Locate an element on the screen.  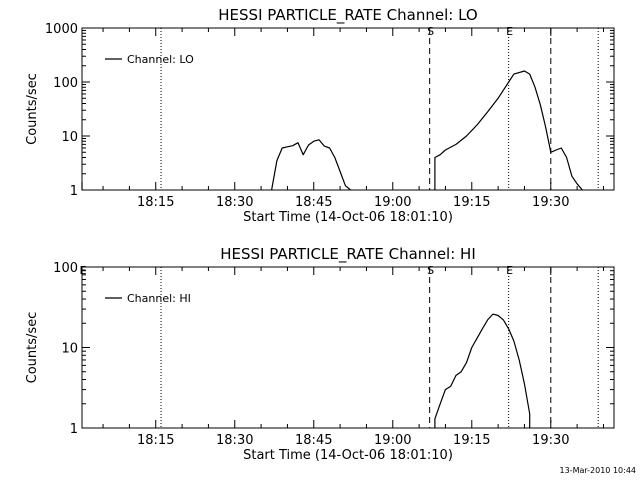
legend-entry: Channel: LO is located at coordinates (160, 59).